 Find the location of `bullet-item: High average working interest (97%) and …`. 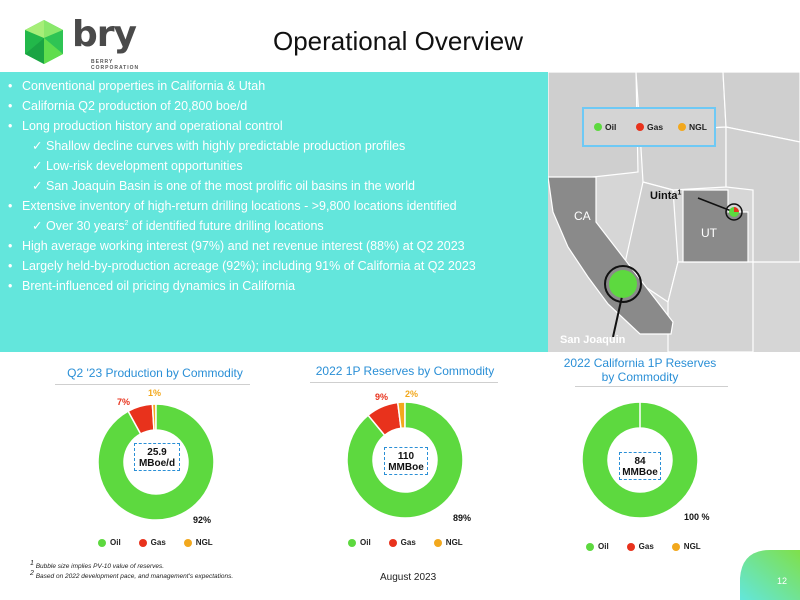

bullet-item: High average working interest (97%) and … is located at coordinates (272, 246).